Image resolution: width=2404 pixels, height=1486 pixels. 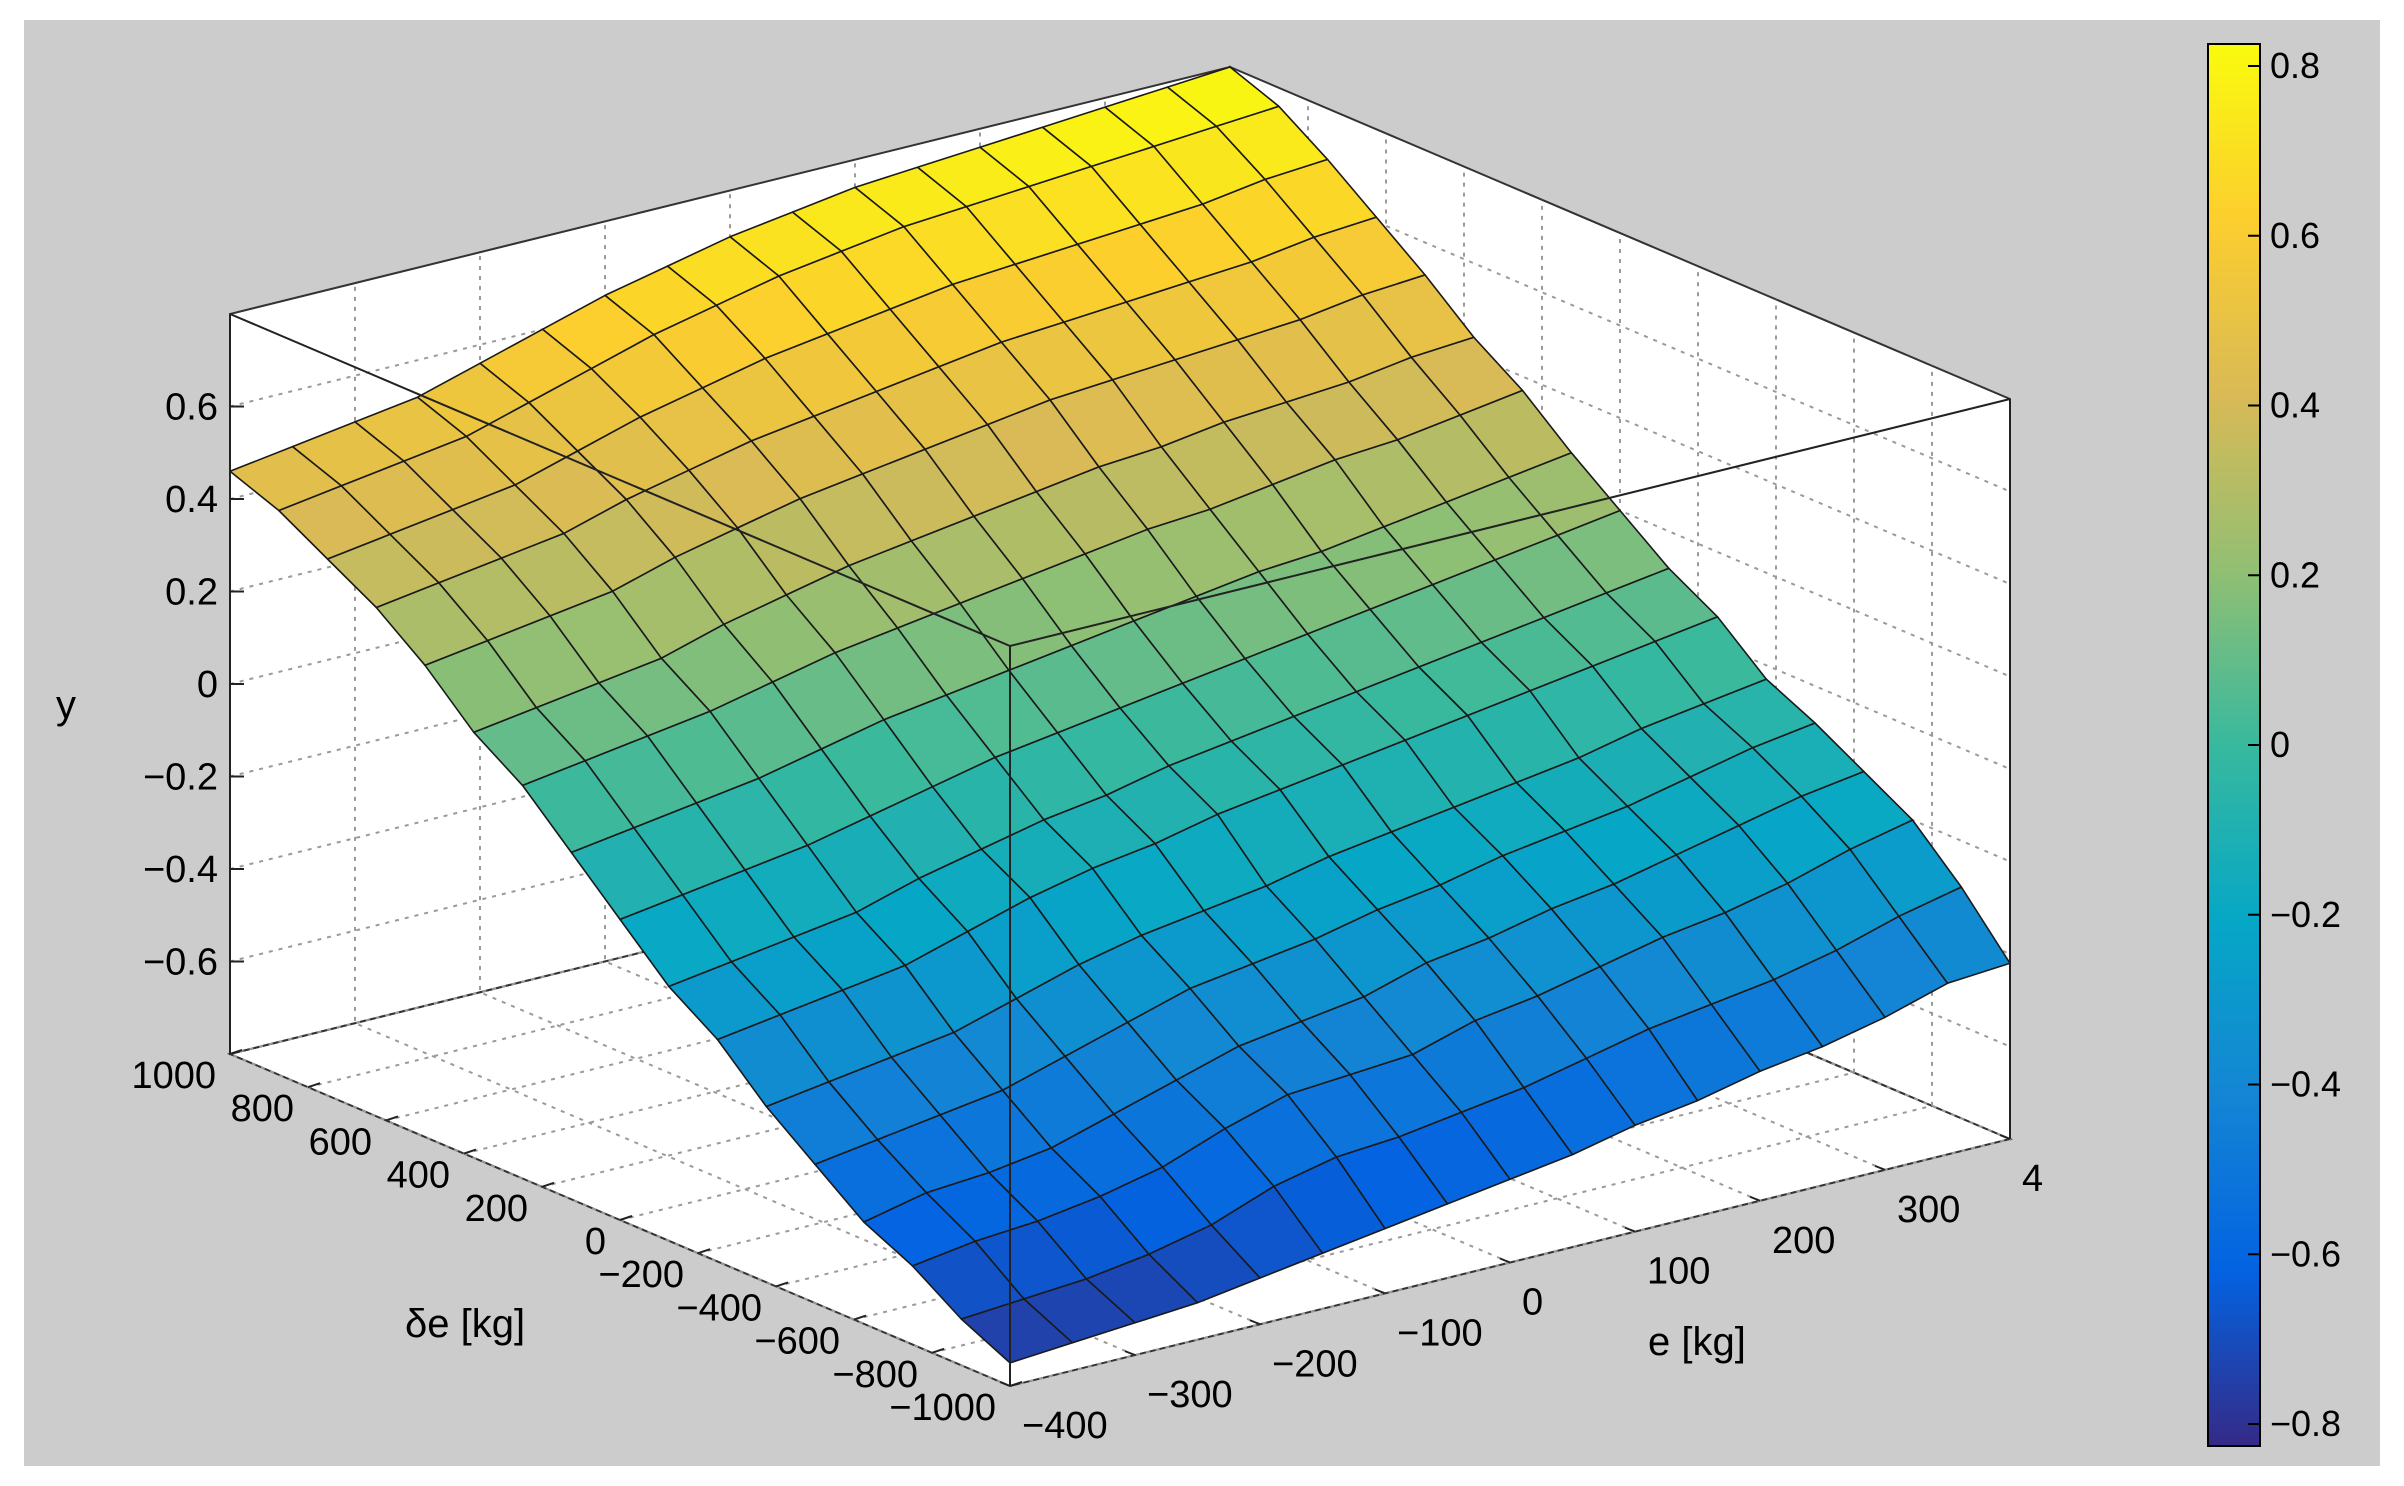 I want to click on z-tick-label: −0.4, so click(x=180, y=870).